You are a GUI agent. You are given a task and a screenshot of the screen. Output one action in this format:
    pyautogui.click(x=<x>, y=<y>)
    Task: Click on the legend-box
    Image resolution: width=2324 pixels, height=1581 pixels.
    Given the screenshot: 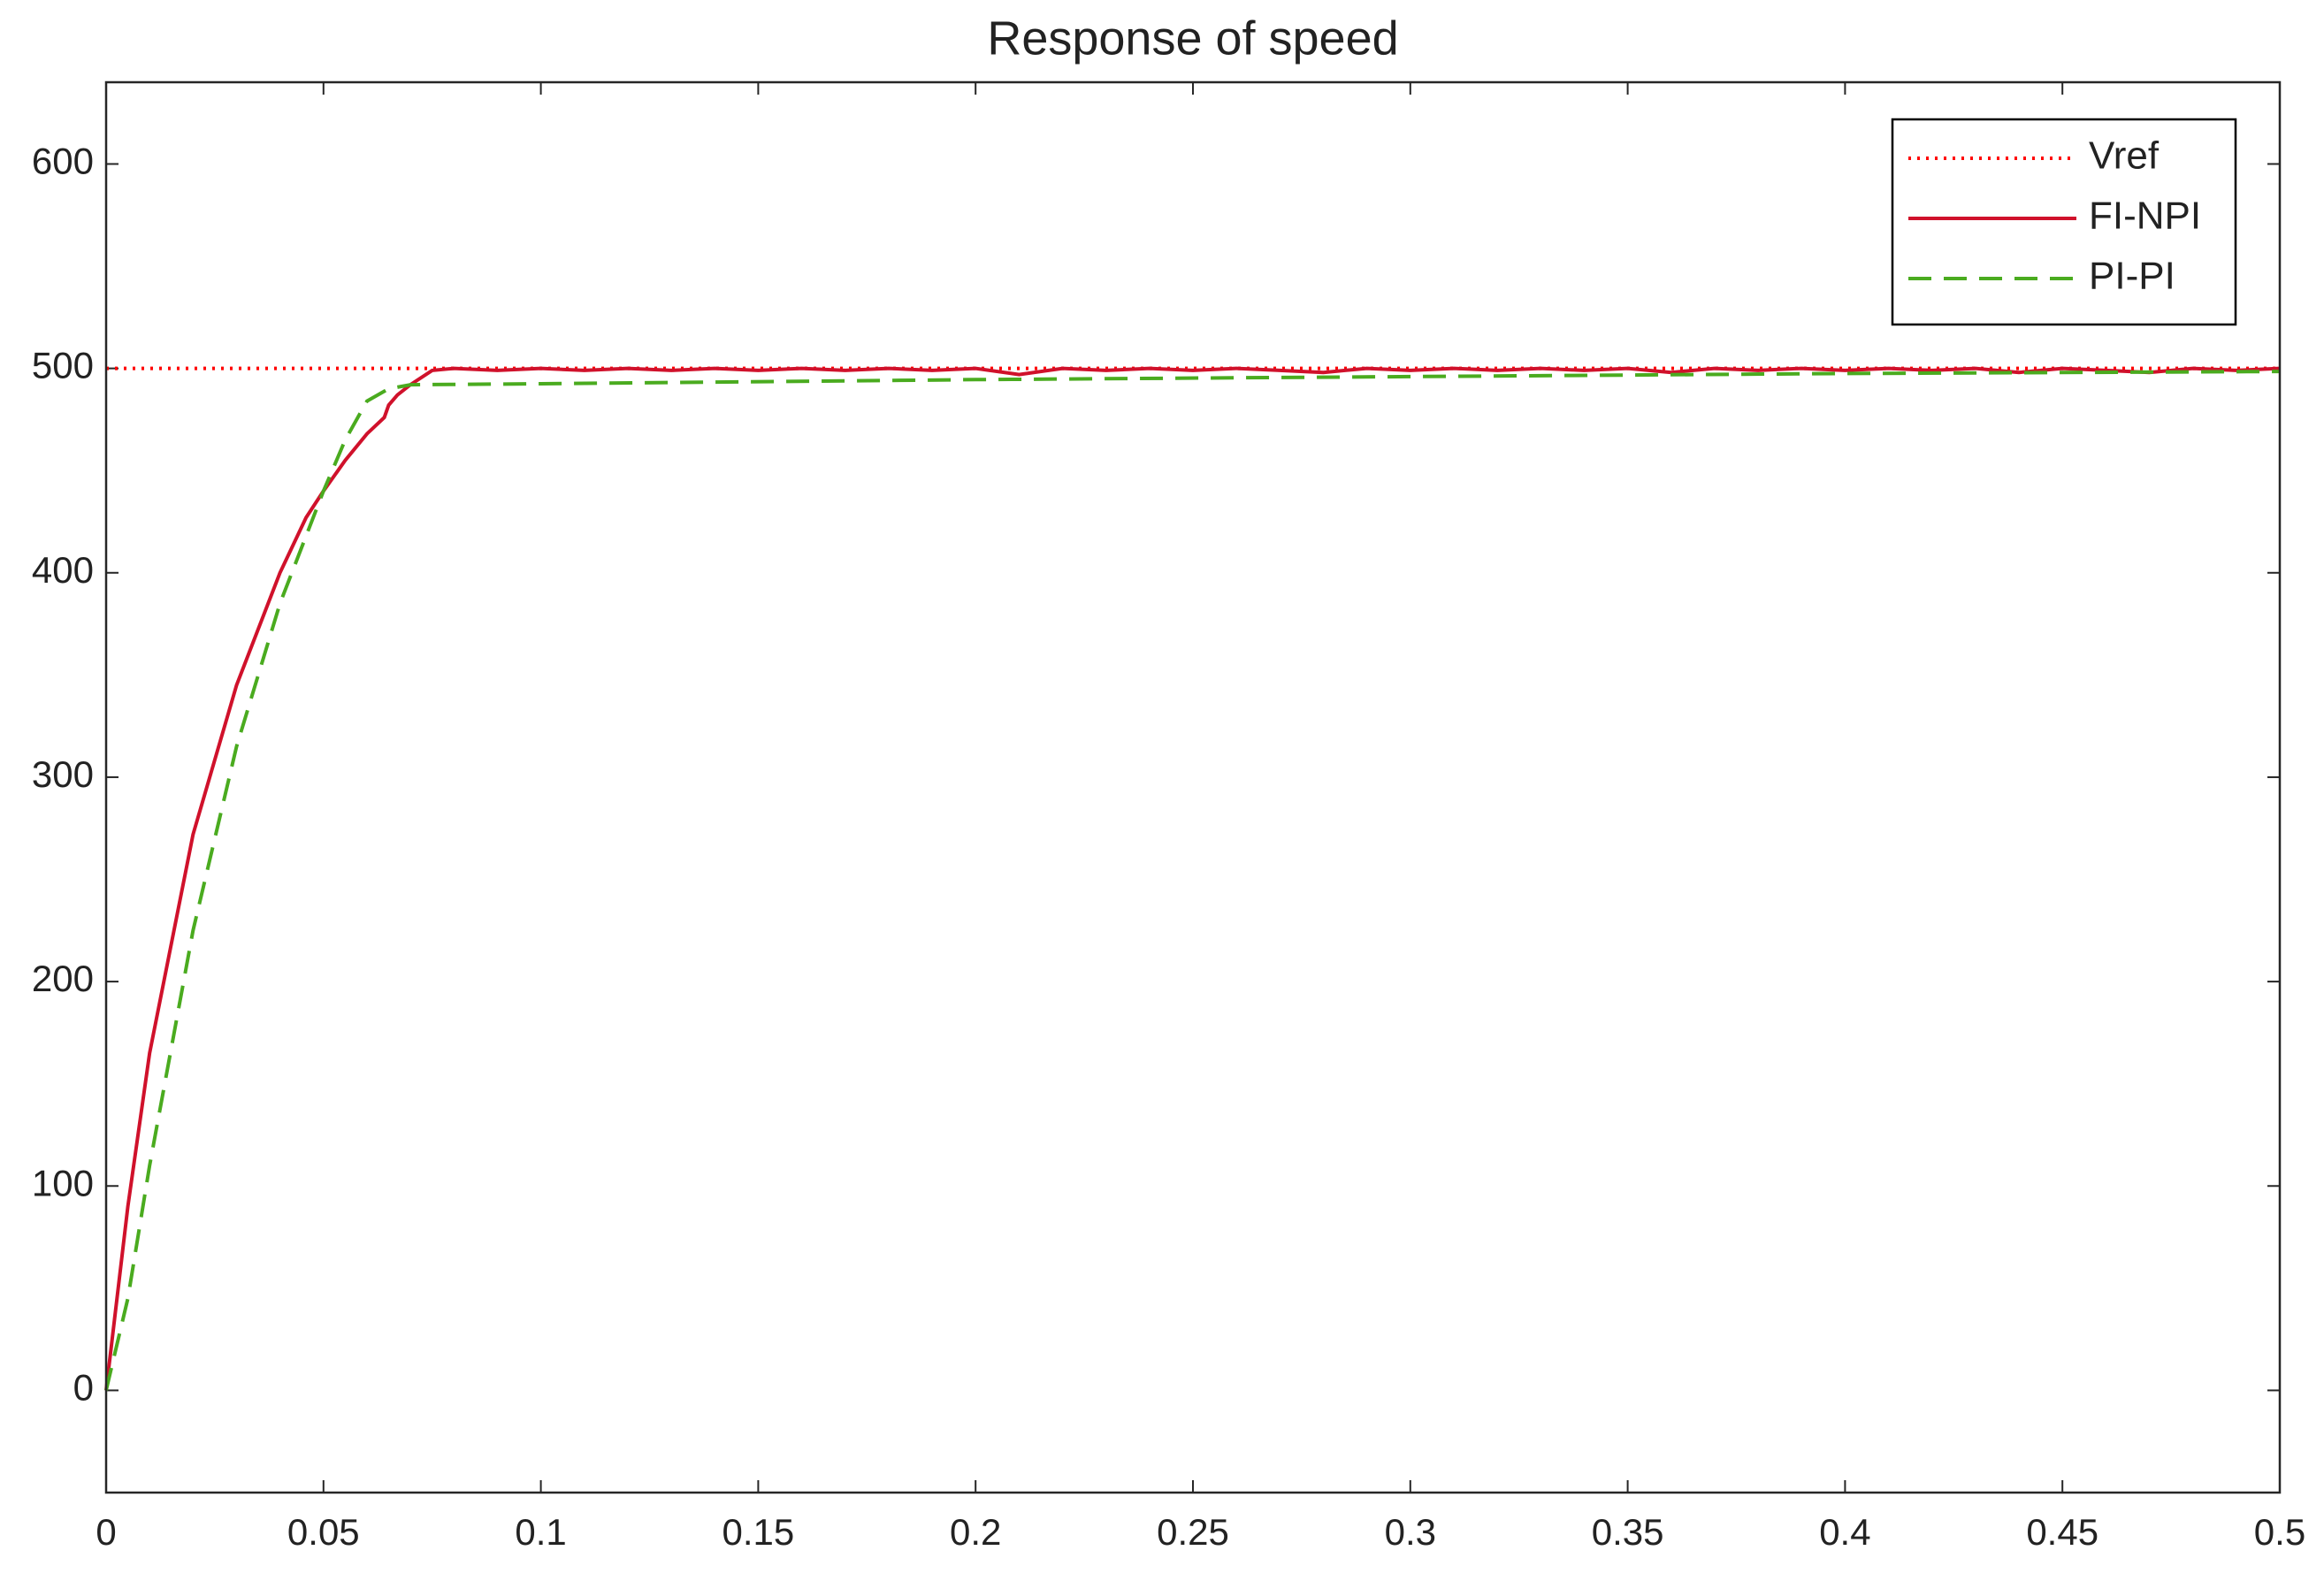 What is the action you would take?
    pyautogui.click(x=2064, y=222)
    